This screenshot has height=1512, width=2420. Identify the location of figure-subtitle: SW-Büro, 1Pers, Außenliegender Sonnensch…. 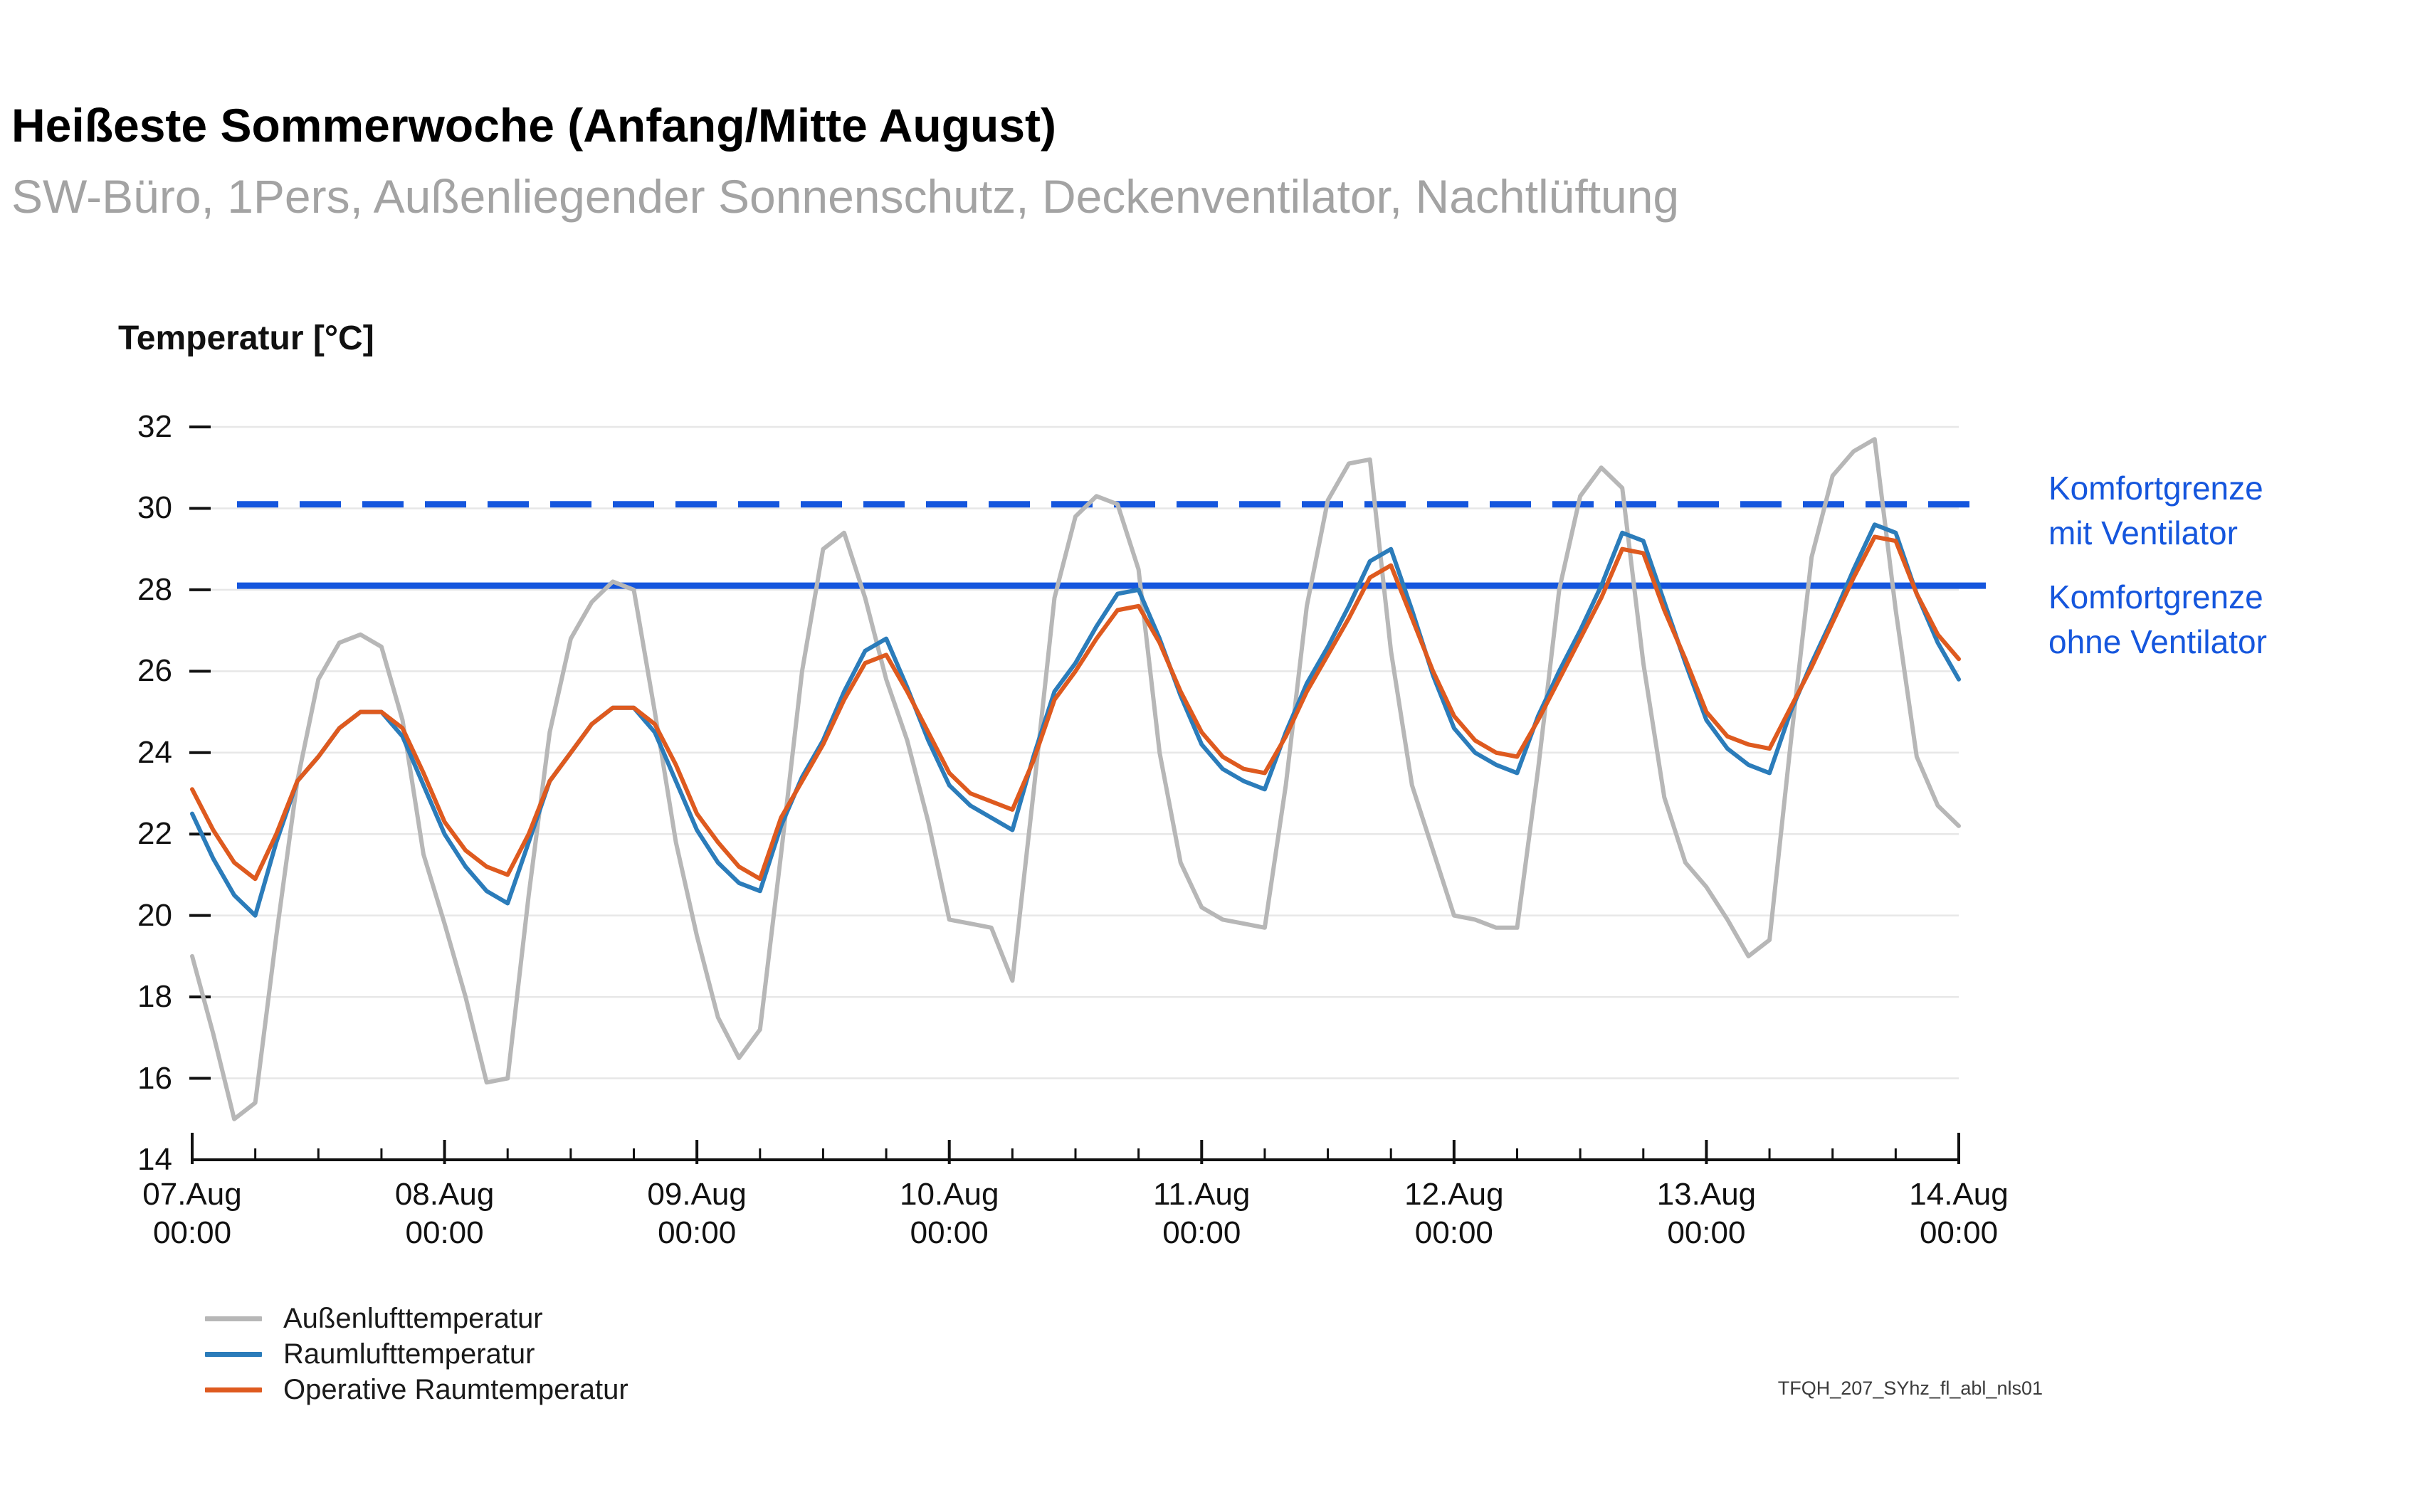
(845, 197).